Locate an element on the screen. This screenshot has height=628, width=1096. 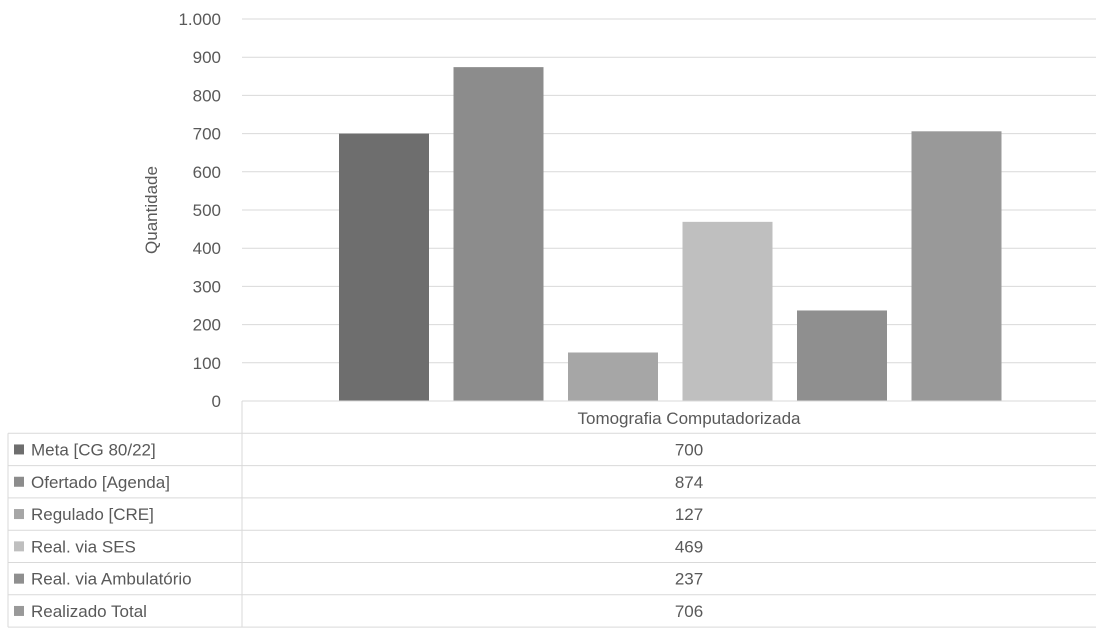
legend-label: Real. via SES is located at coordinates (83, 546).